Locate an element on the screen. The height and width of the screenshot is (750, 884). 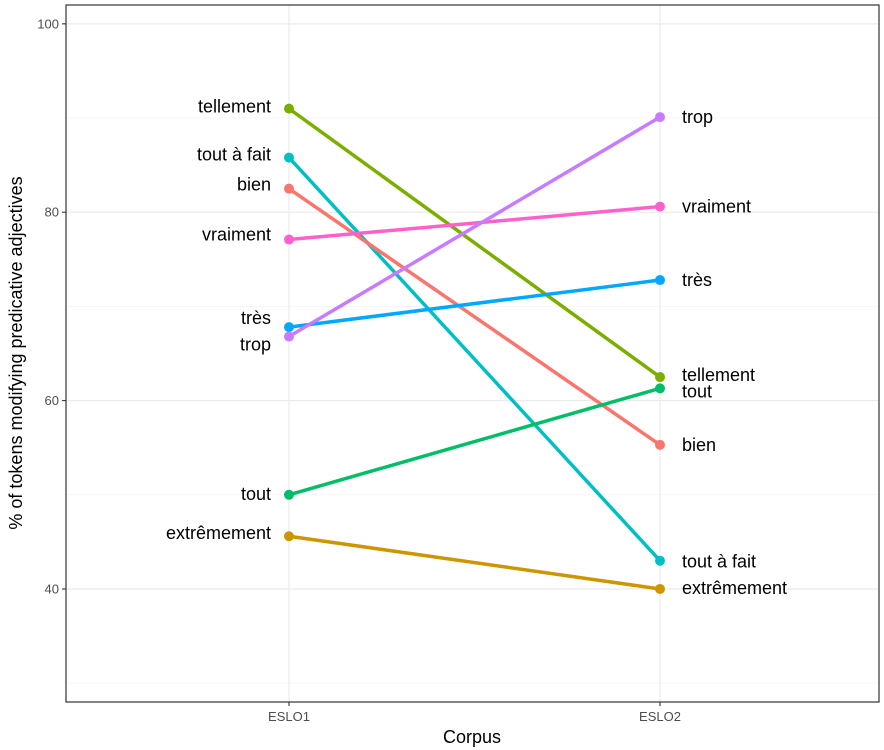
series-label-right: vraiment is located at coordinates (716, 207).